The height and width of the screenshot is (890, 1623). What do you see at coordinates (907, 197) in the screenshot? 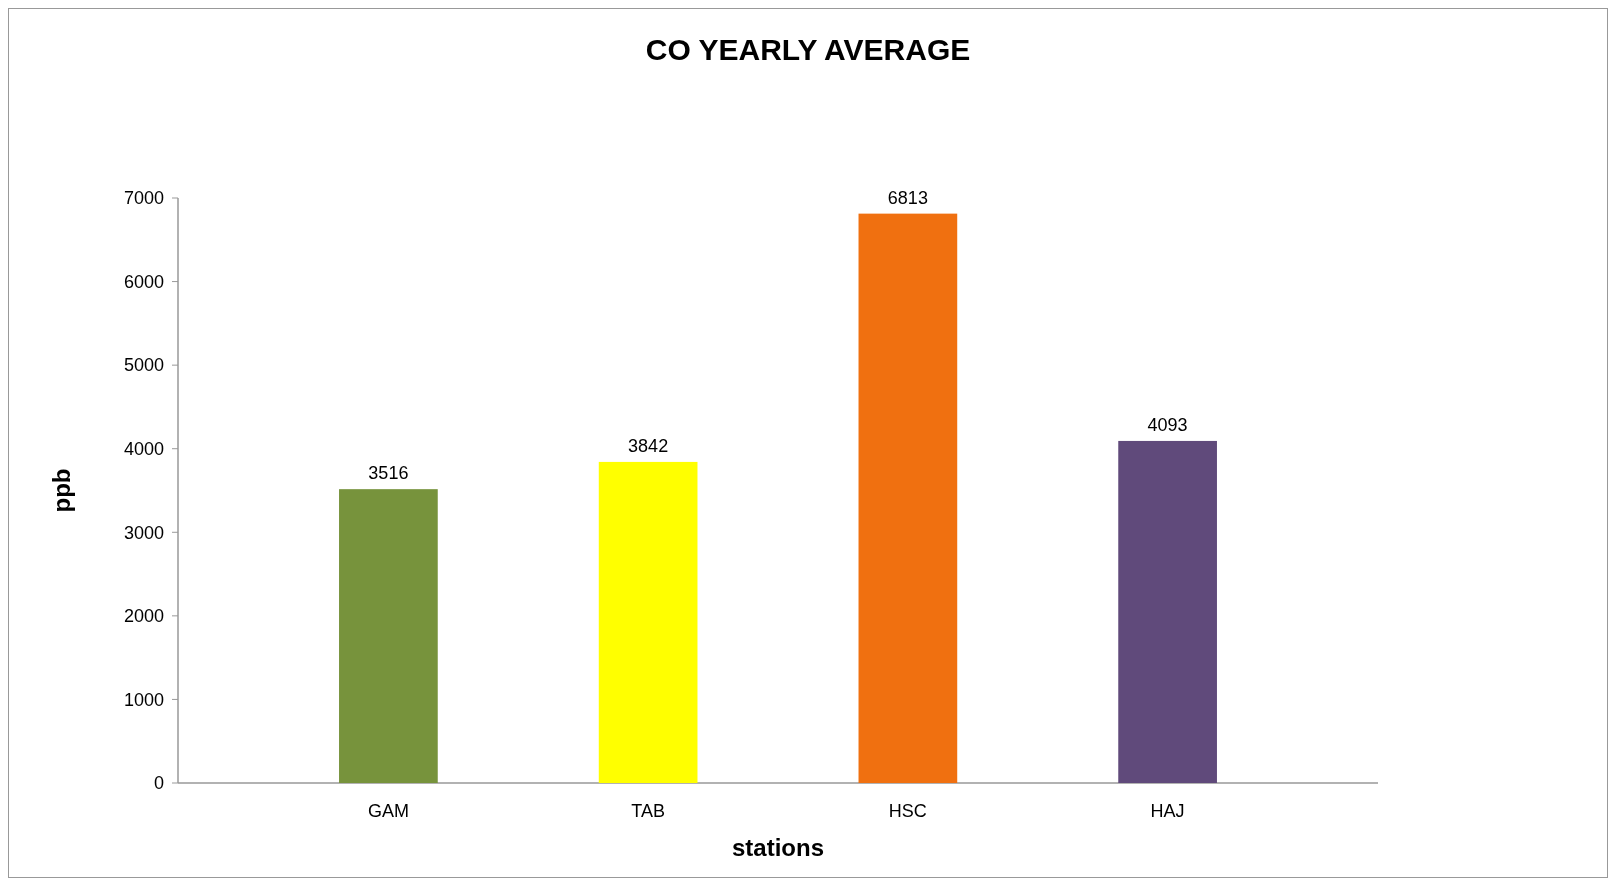
I see `data-label: 6813` at bounding box center [907, 197].